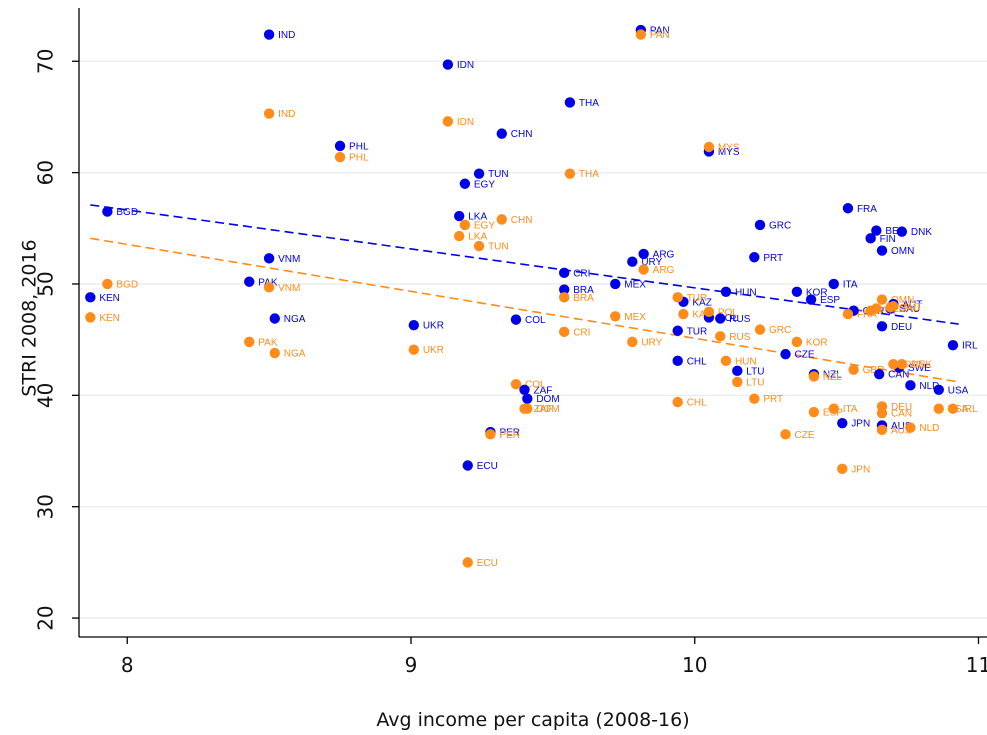  I want to click on point-label: JPN, so click(860, 469).